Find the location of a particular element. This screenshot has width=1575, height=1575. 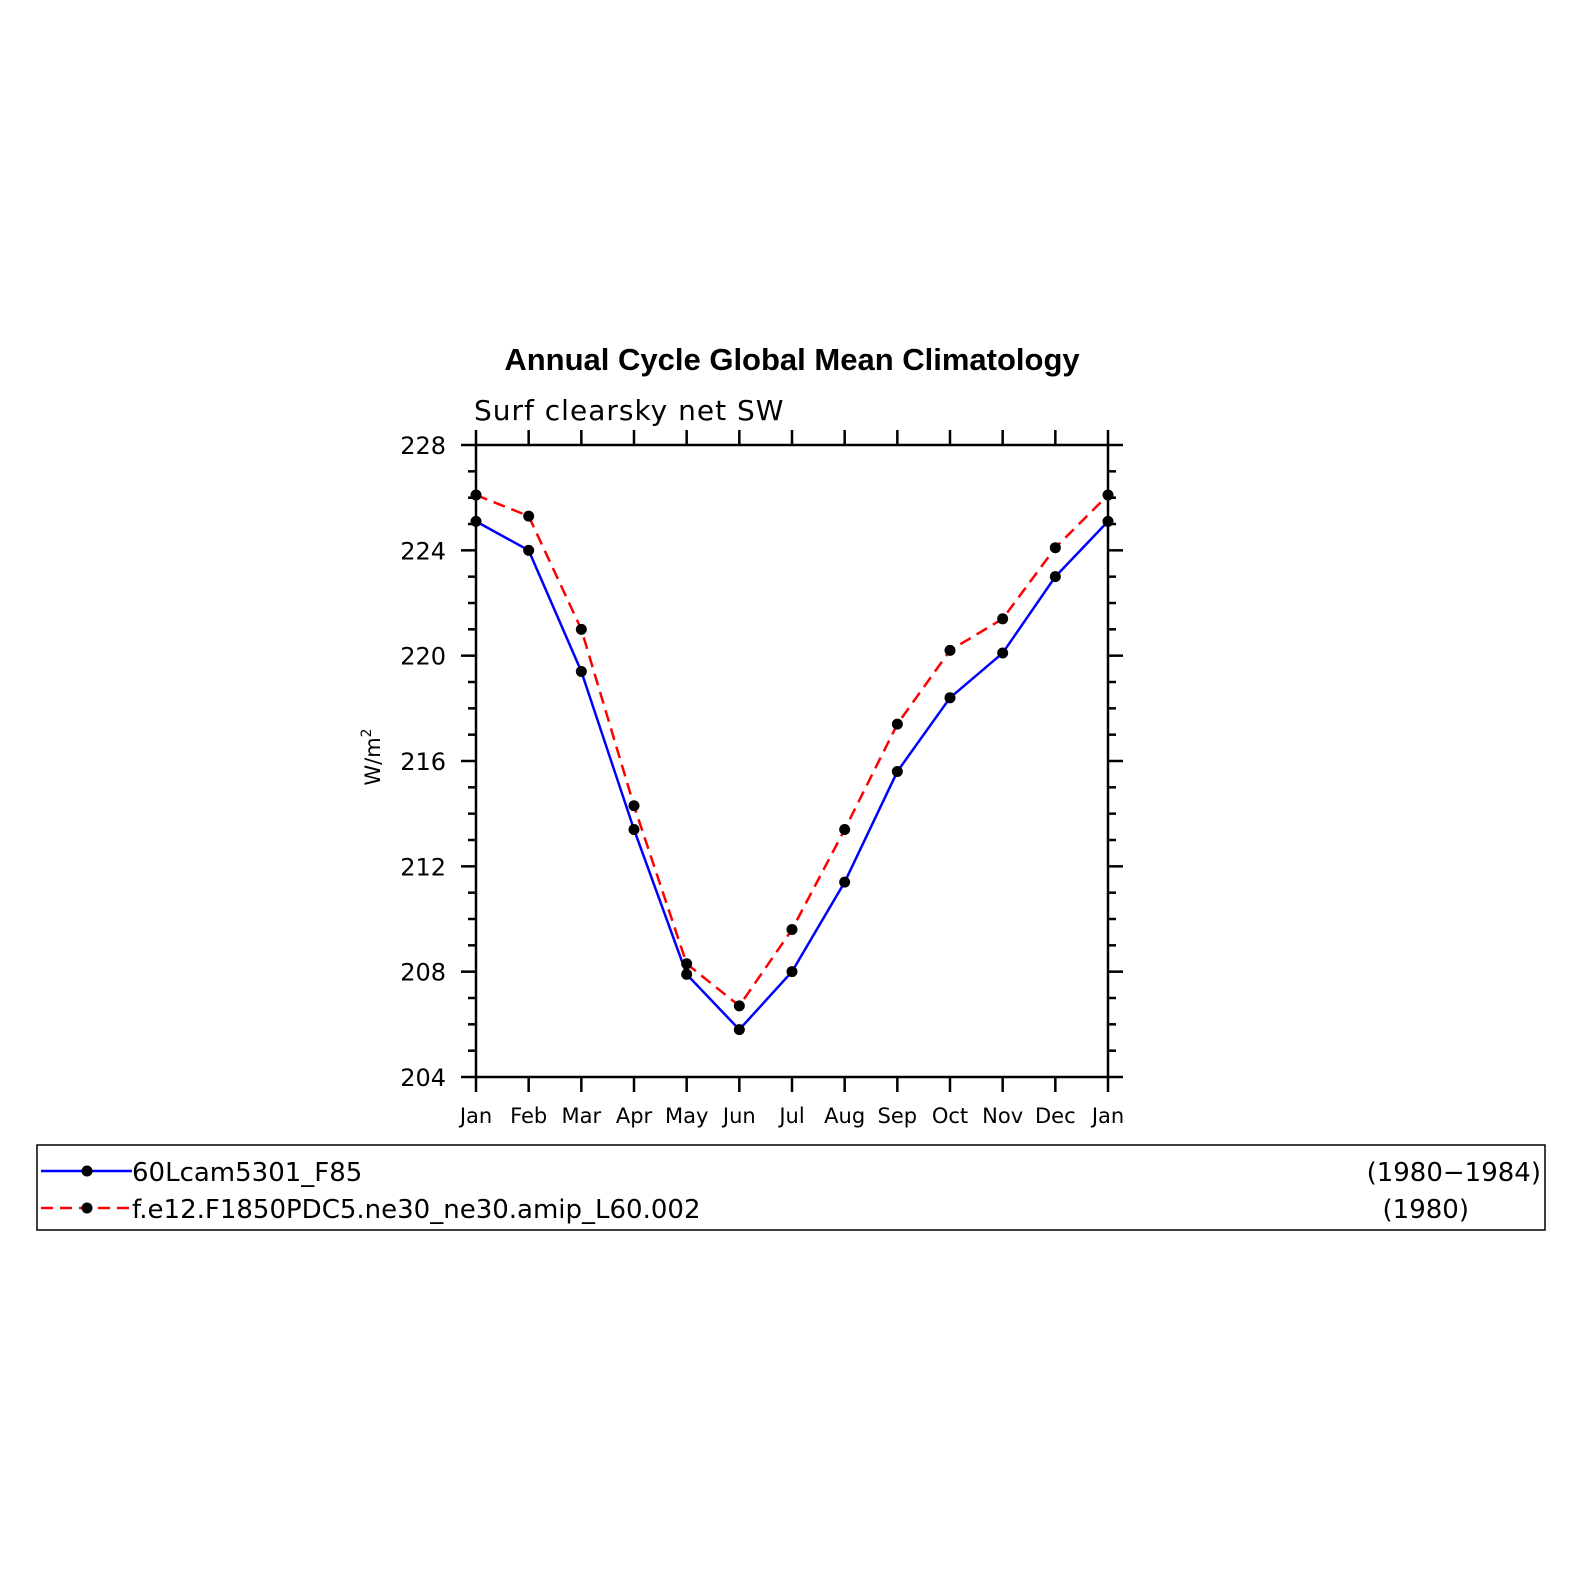

y-tick-label: 216 is located at coordinates (423, 762).